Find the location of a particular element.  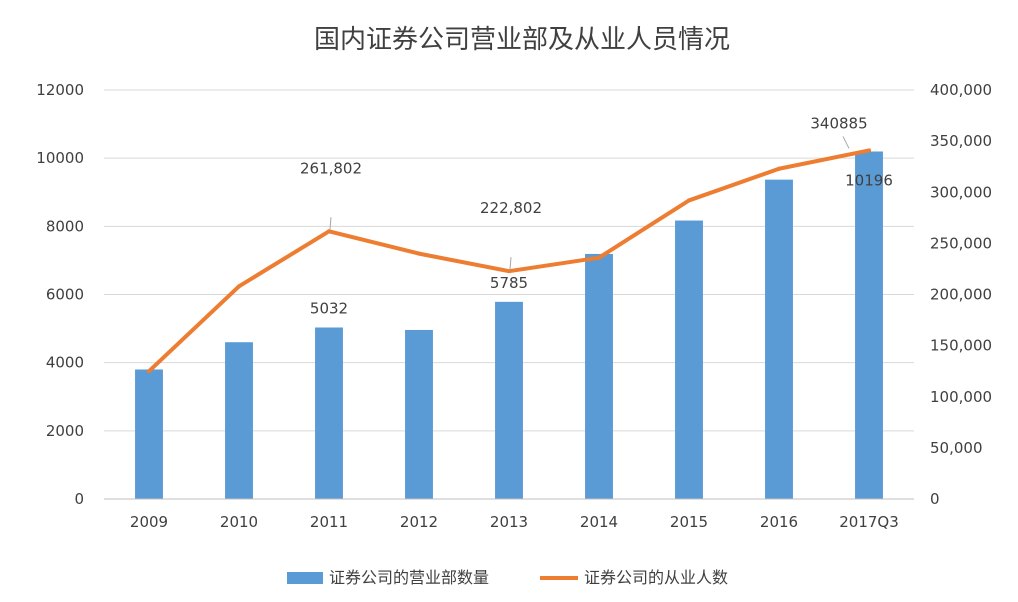

x-tick-label: 2016 is located at coordinates (779, 522).